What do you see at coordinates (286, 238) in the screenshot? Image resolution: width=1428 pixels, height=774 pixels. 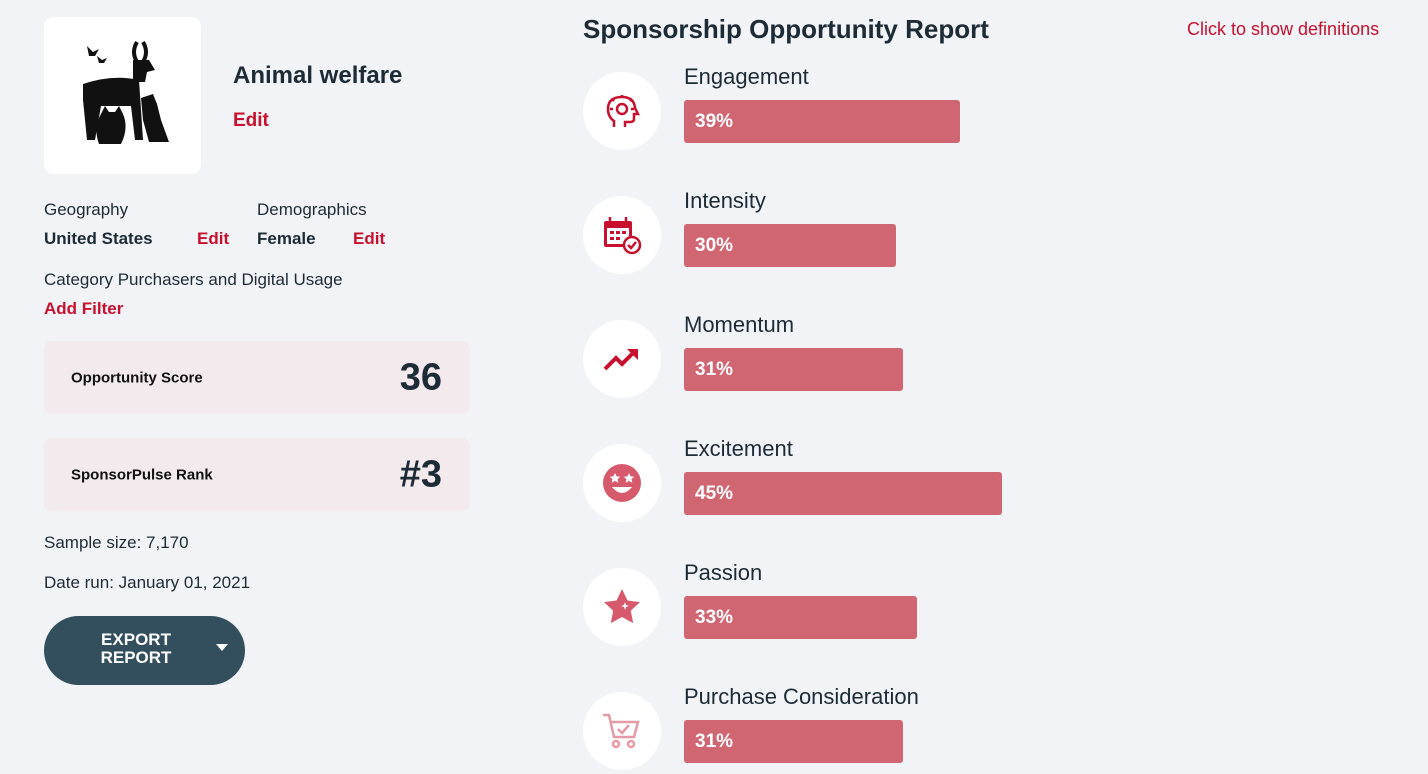 I see `demographics-value: Female` at bounding box center [286, 238].